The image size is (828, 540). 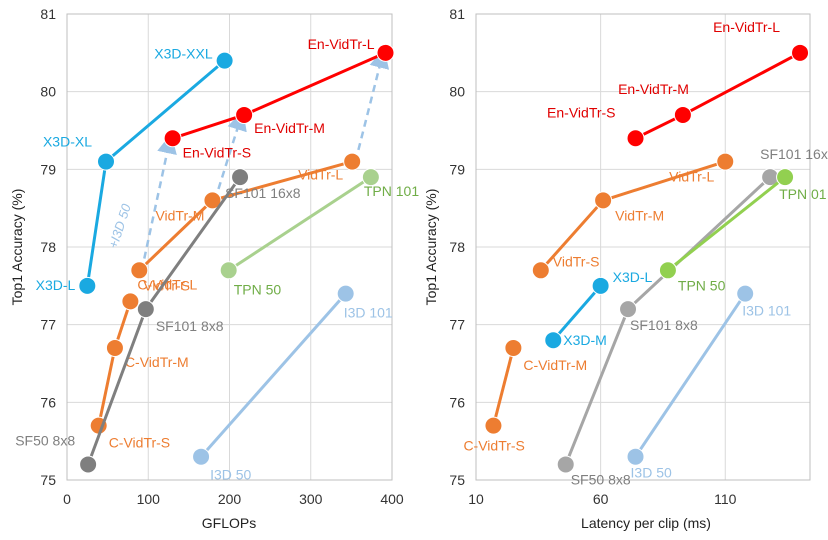 I want to click on data-label: C-VidTr-L, so click(x=167, y=284).